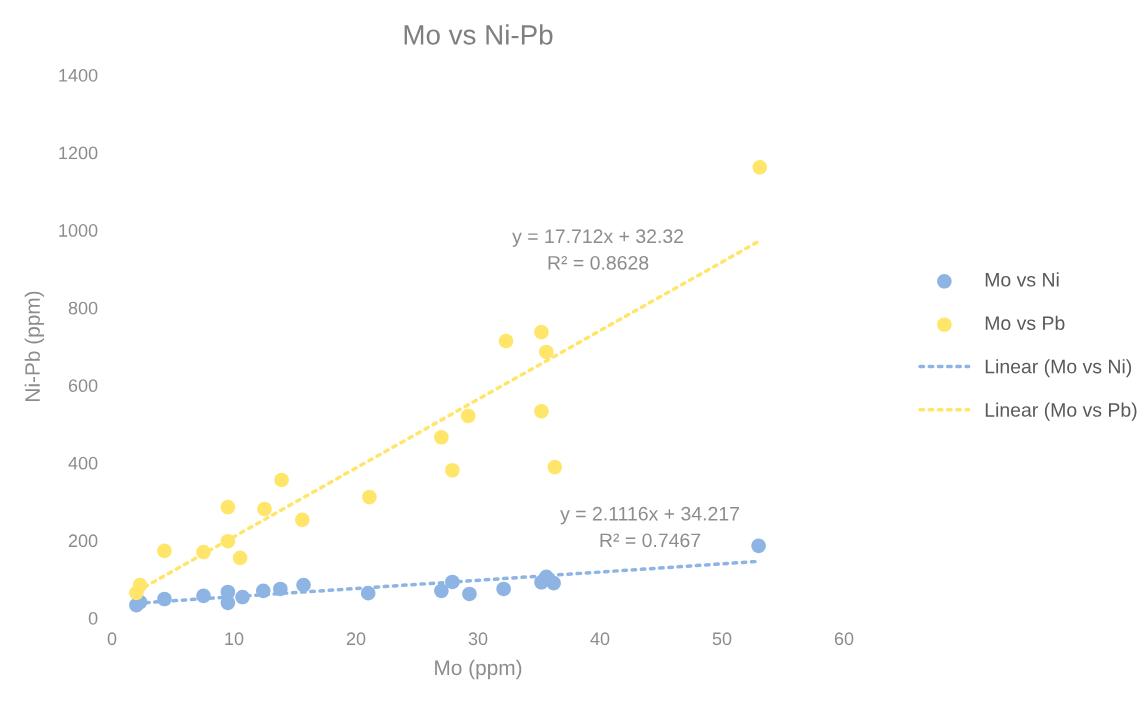 Image resolution: width=1146 pixels, height=707 pixels. I want to click on x-tick-label: 0, so click(112, 639).